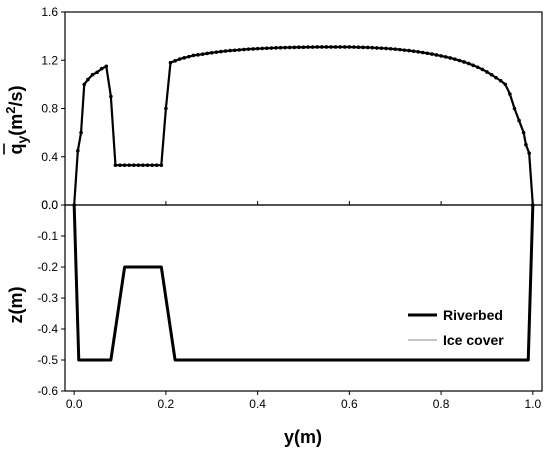 The width and height of the screenshot is (550, 454). Describe the element at coordinates (22, 140) in the screenshot. I see `top-y-label-sub: y` at that location.